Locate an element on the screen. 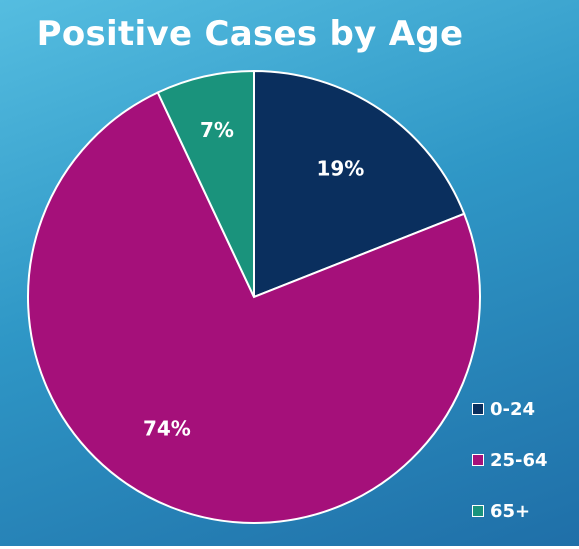 The image size is (579, 549). legend-label-25-64: 25-64 is located at coordinates (519, 460).